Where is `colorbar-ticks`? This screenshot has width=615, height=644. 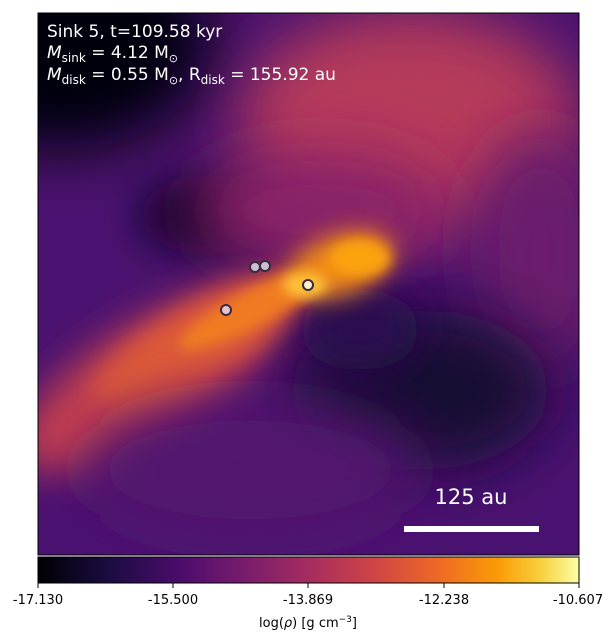 colorbar-ticks is located at coordinates (308, 585).